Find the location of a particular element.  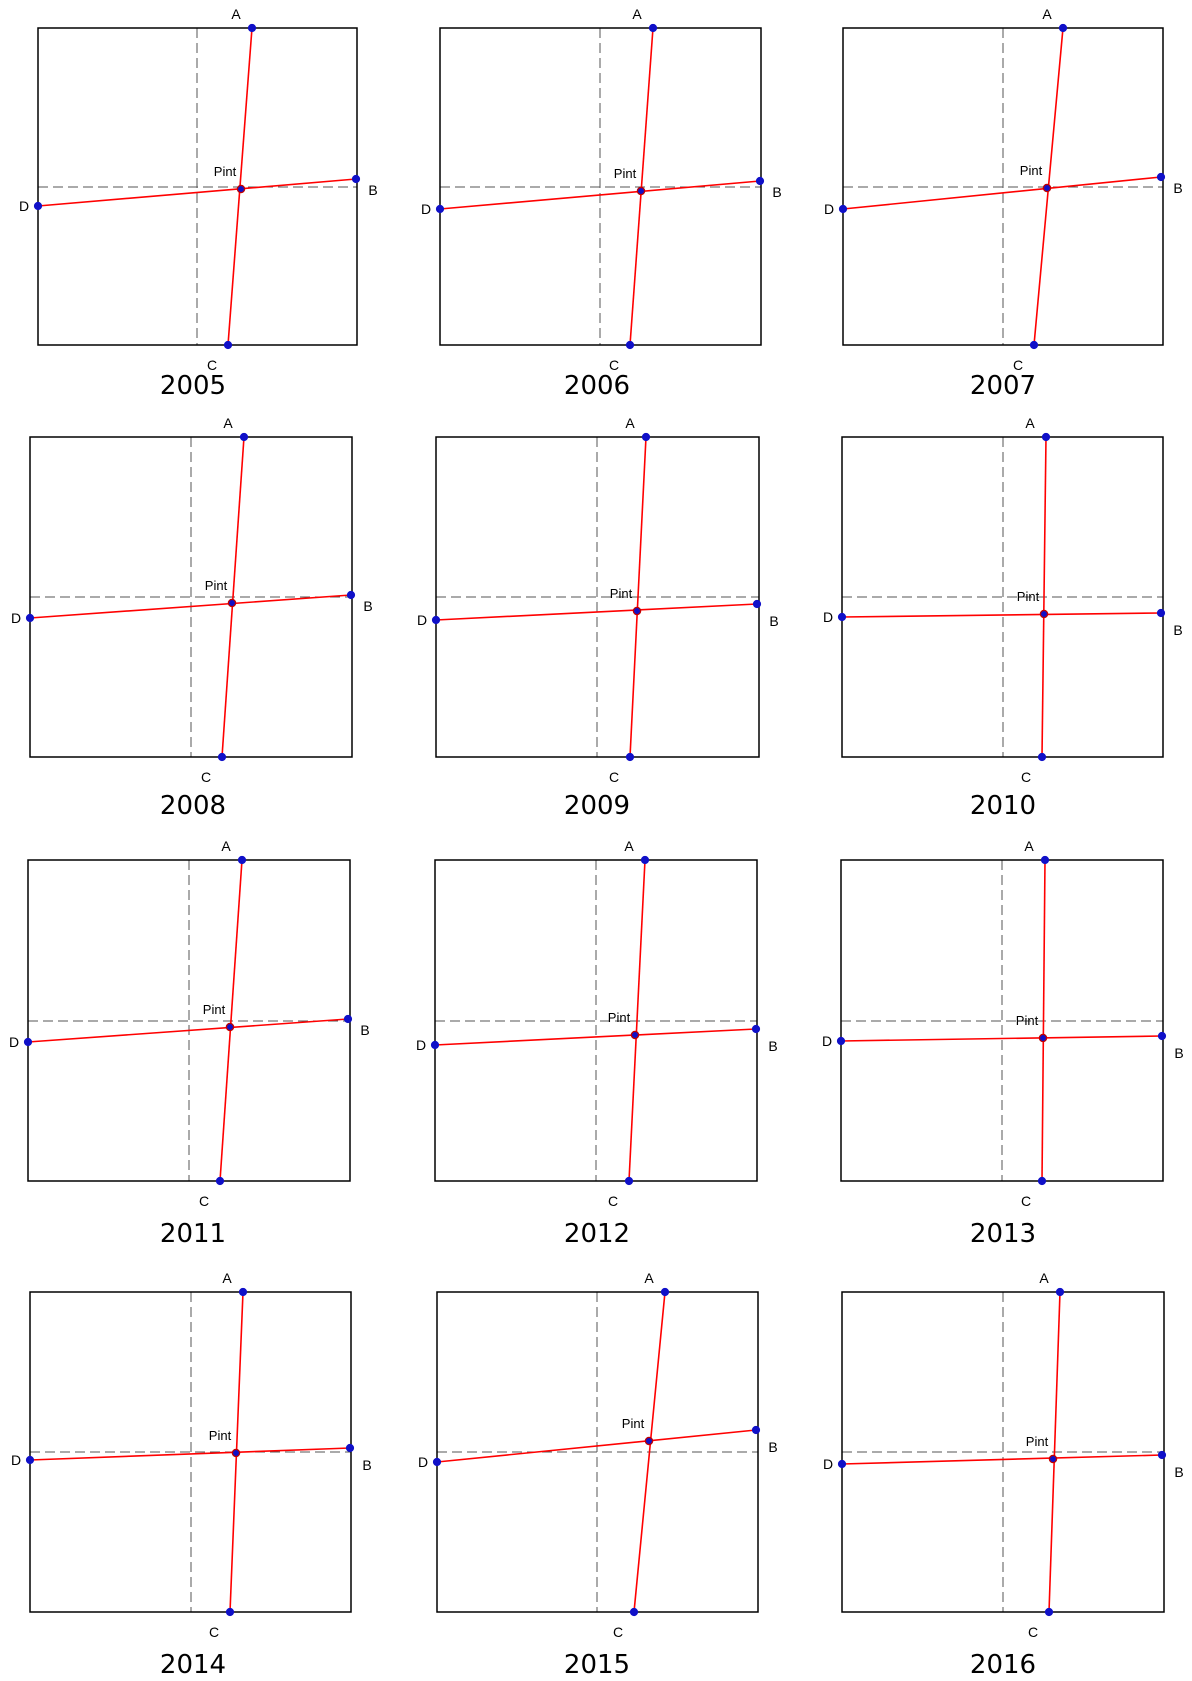

panel-2013: A C D B Pint 2013 is located at coordinates (1003, 1043).